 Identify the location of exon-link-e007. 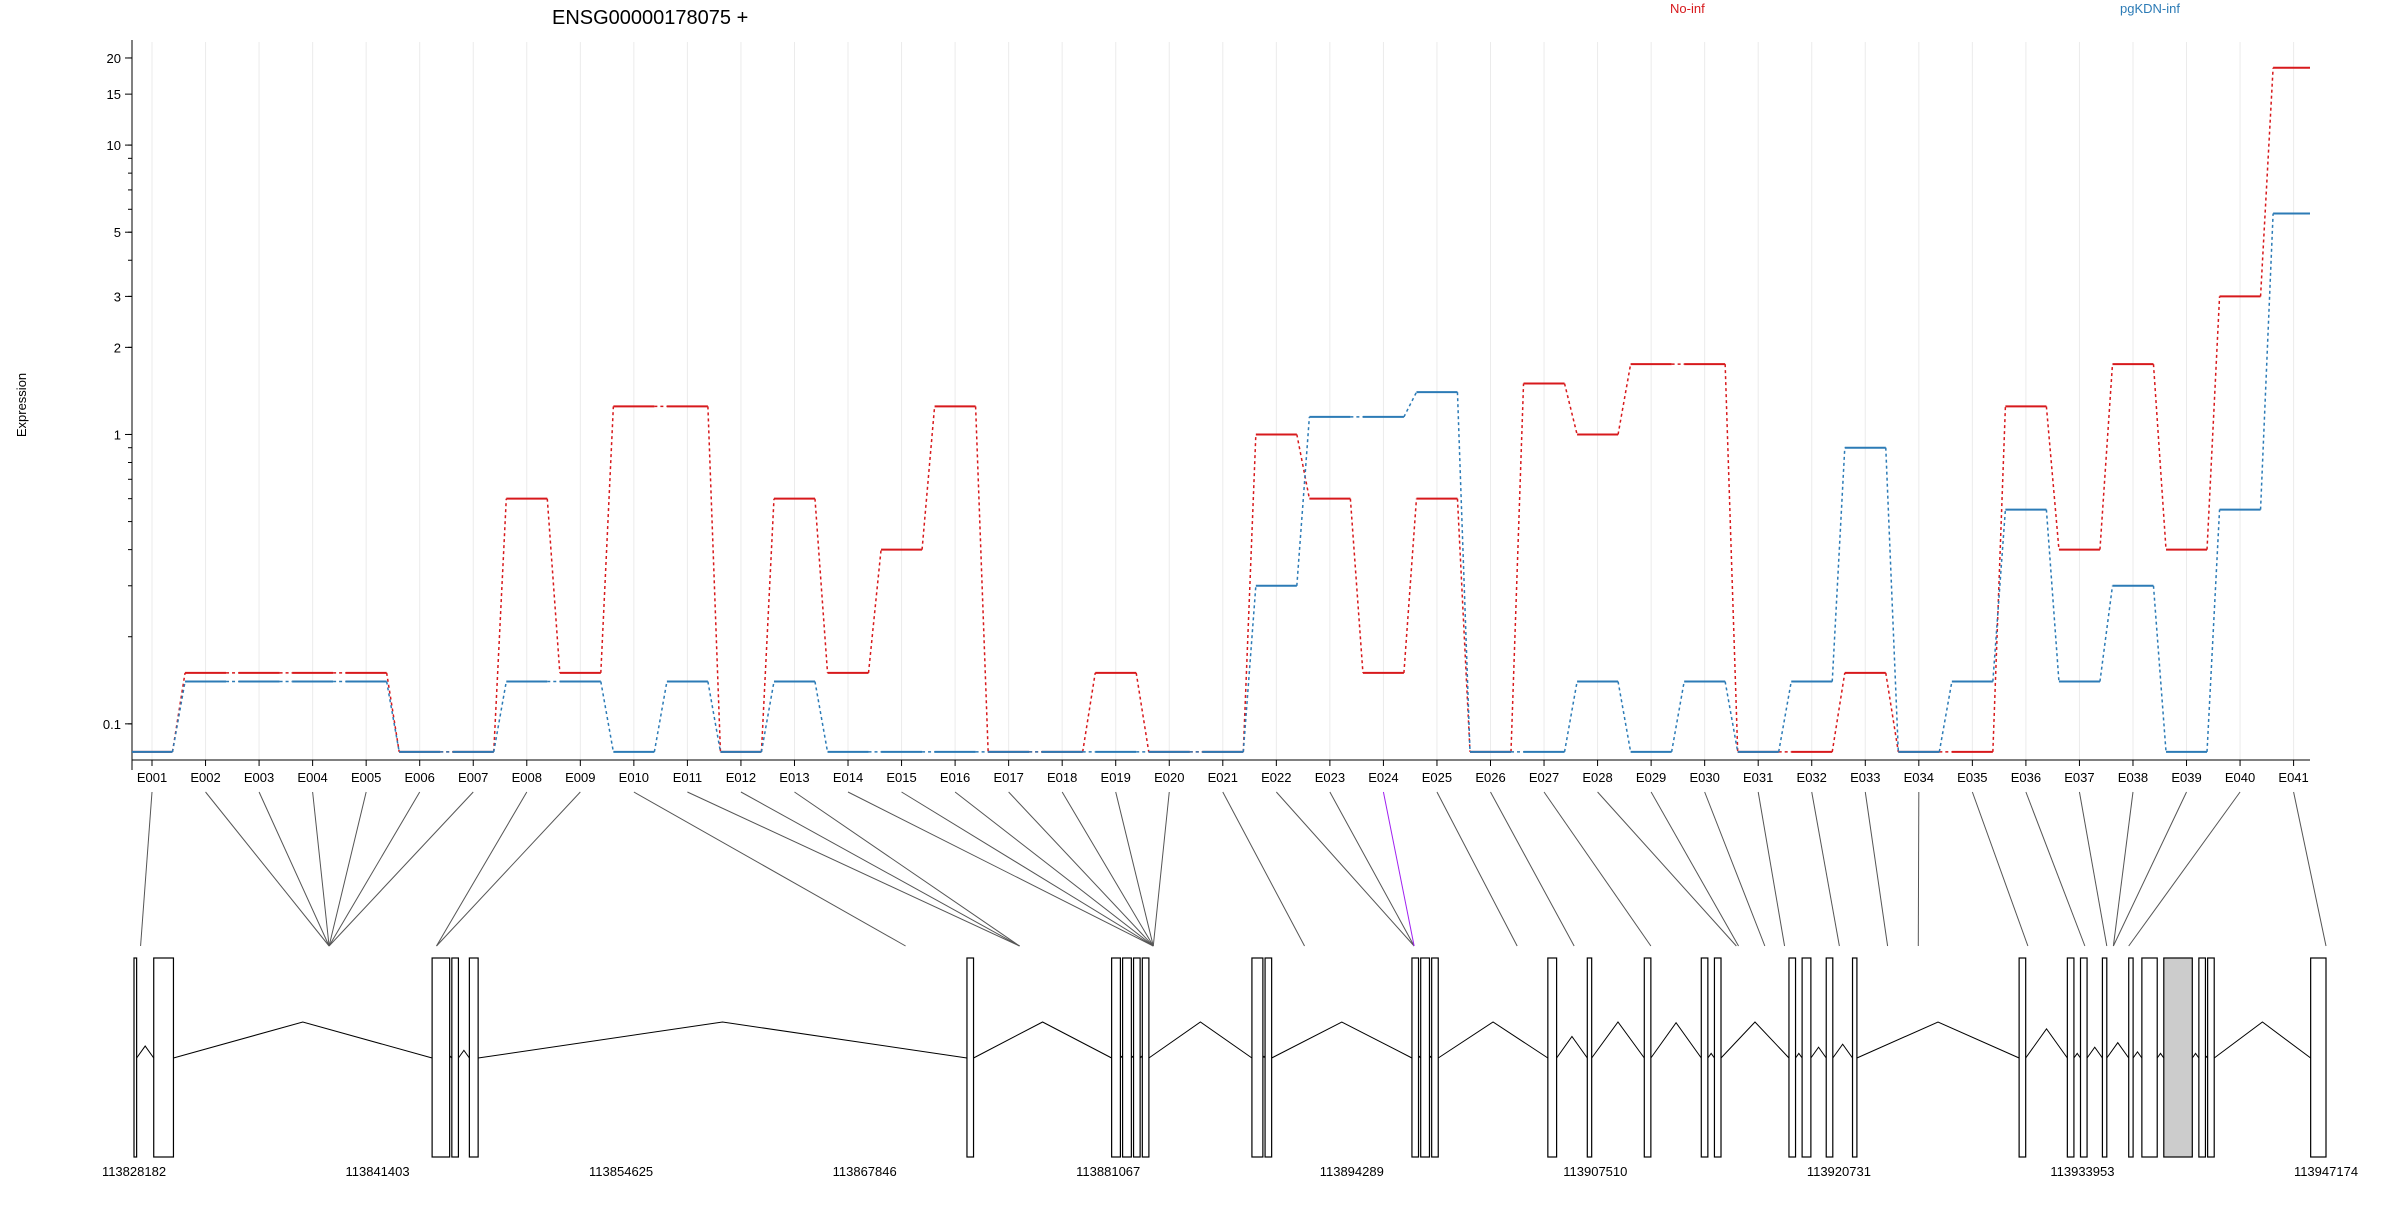
(401, 869).